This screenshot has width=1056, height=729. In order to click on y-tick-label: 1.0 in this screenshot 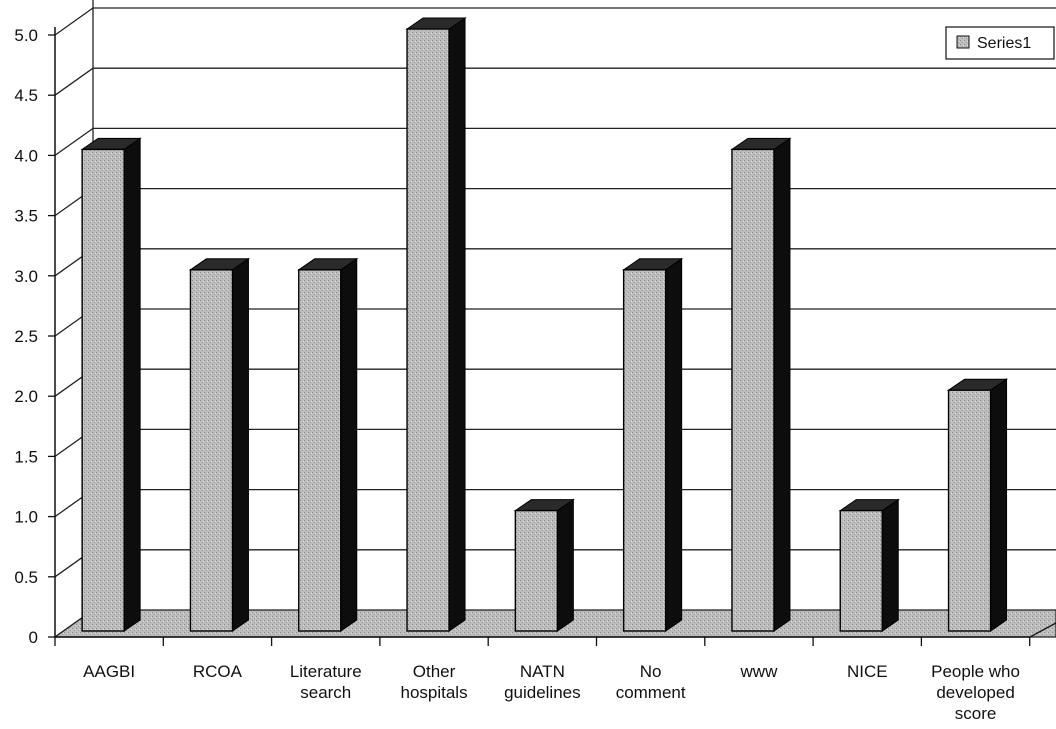, I will do `click(26, 517)`.